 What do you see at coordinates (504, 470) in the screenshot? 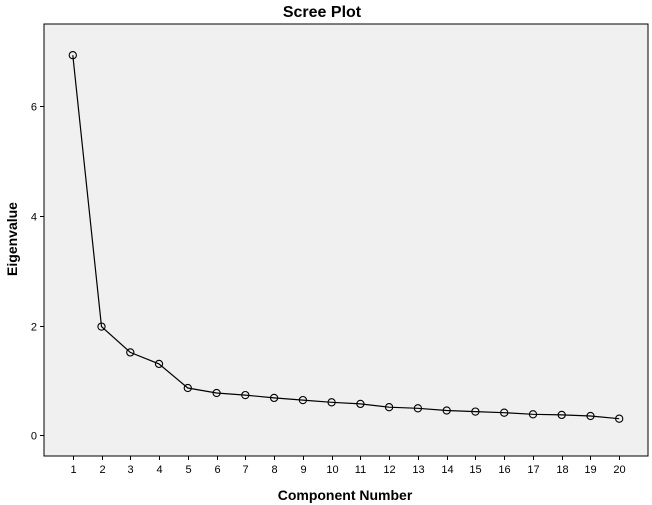
I see `x-tick-label: 16` at bounding box center [504, 470].